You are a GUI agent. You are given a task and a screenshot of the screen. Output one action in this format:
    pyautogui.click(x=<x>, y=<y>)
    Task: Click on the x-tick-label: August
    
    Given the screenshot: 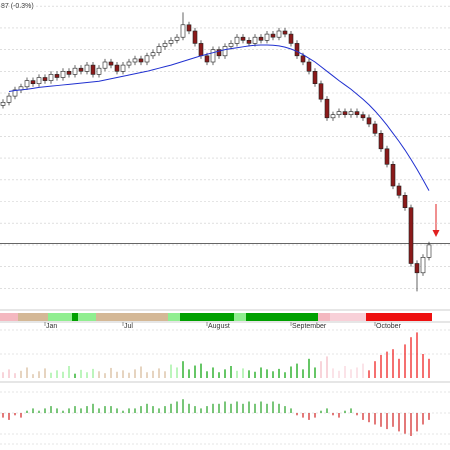 What is the action you would take?
    pyautogui.click(x=219, y=326)
    